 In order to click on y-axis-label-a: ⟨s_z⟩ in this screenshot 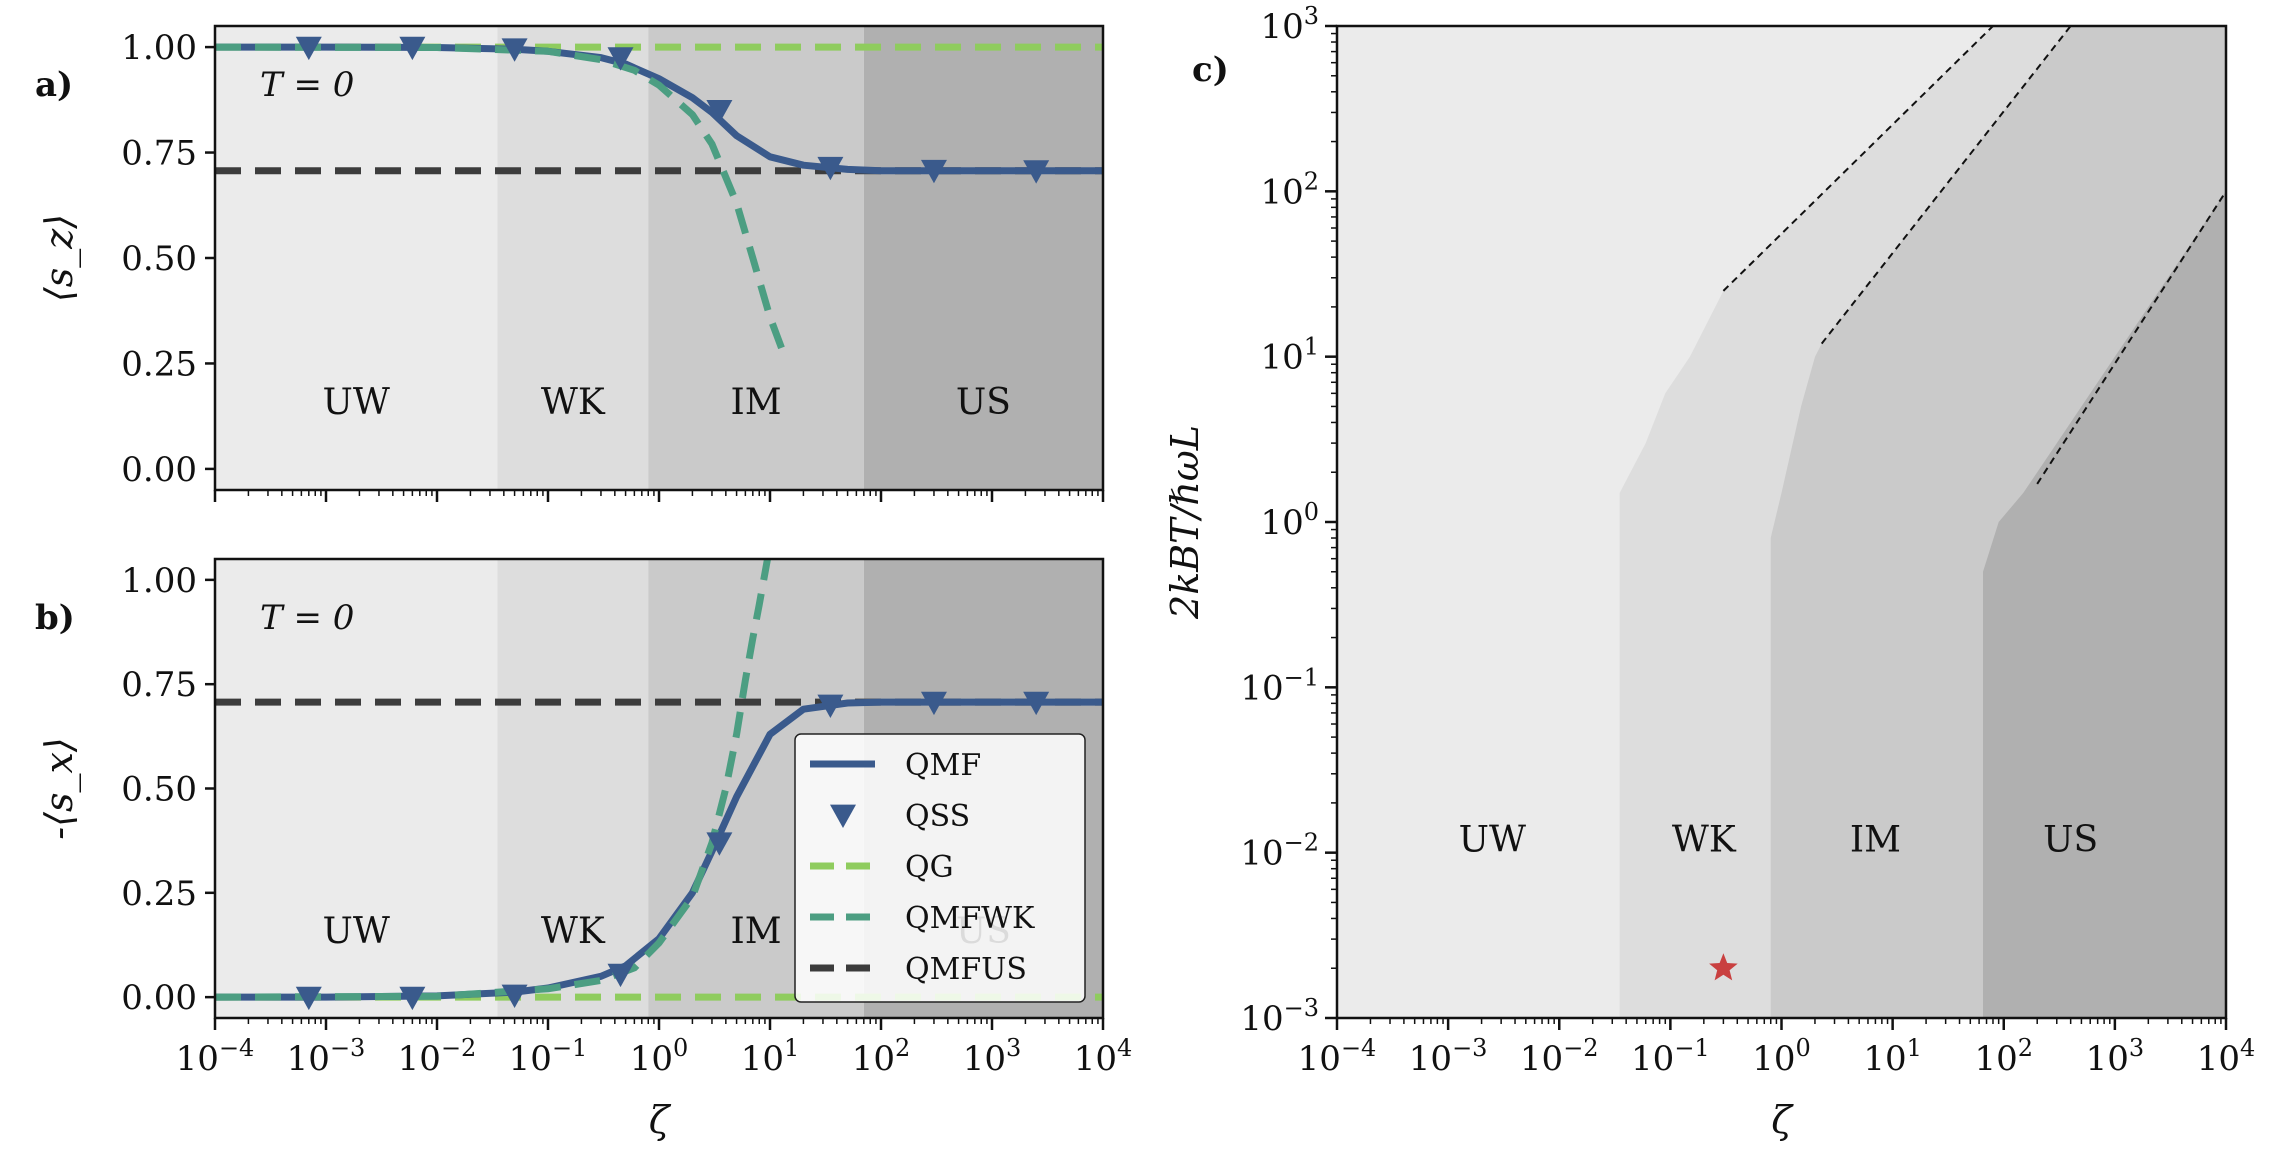, I will do `click(59, 258)`.